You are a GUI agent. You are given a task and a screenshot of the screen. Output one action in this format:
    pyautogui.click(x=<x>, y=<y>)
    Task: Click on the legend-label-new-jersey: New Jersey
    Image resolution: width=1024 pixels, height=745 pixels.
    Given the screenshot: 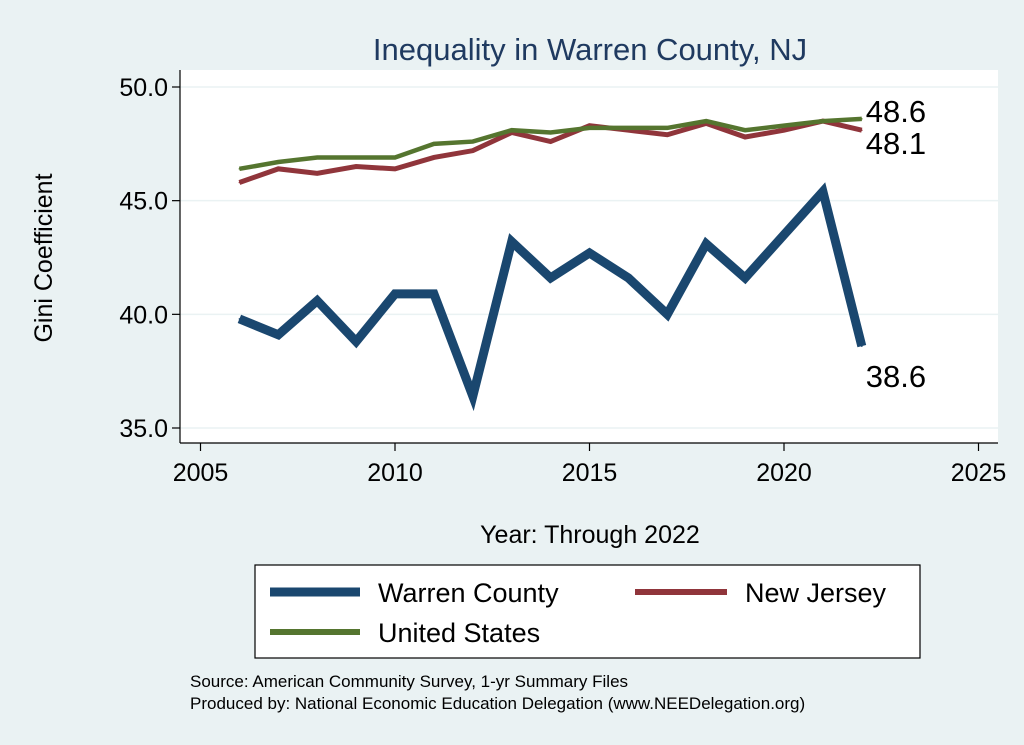 What is the action you would take?
    pyautogui.click(x=816, y=593)
    